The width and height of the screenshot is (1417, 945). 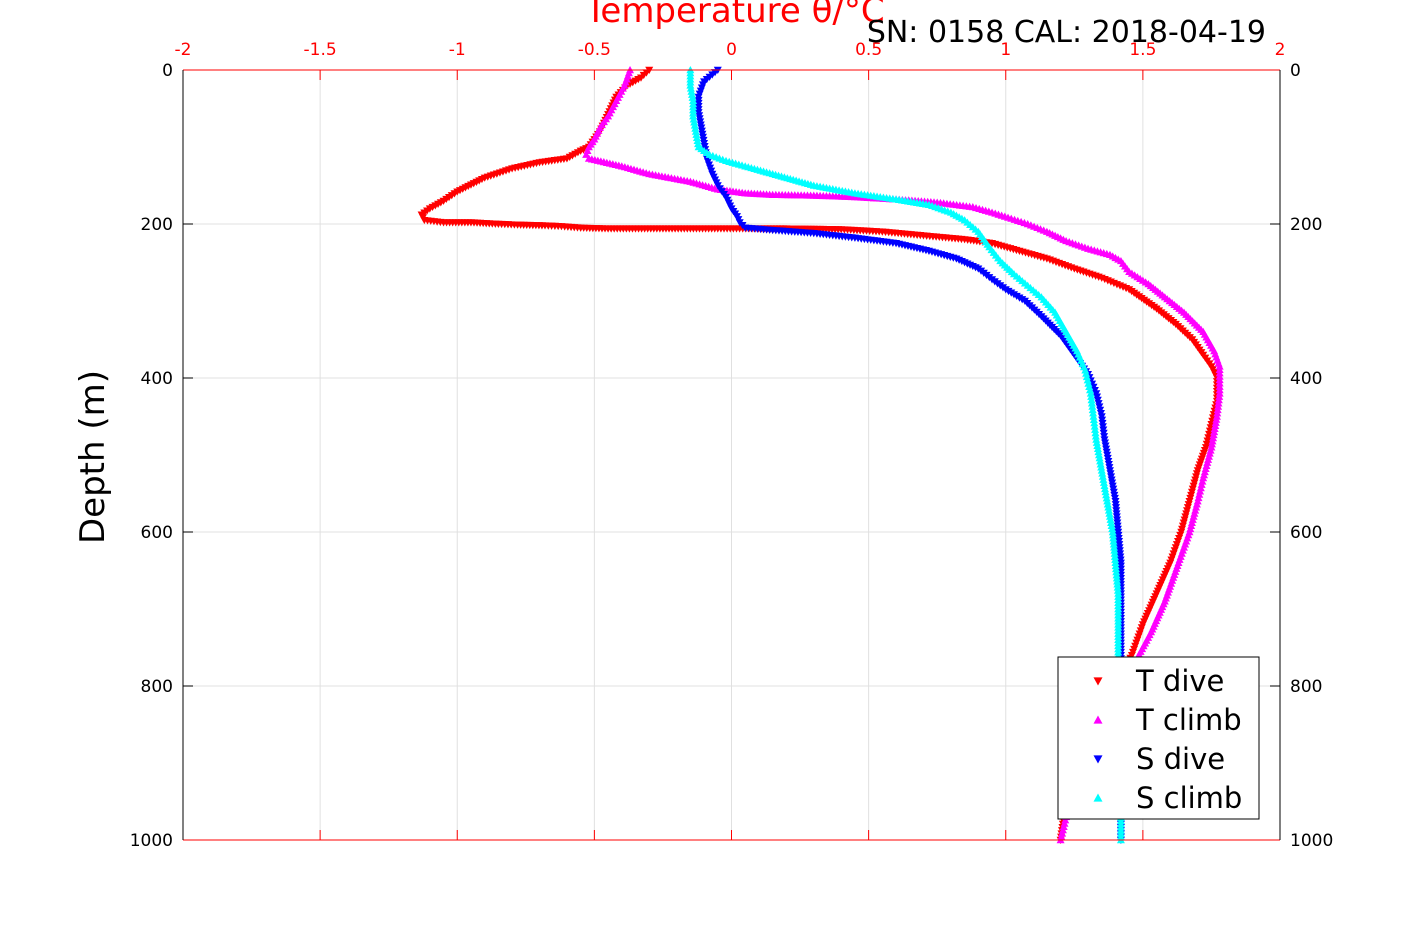 What do you see at coordinates (1188, 720) in the screenshot?
I see `legend-label: T climb` at bounding box center [1188, 720].